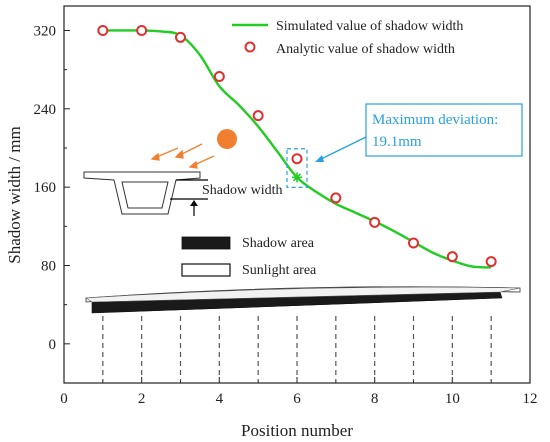 Image resolution: width=550 pixels, height=442 pixels. What do you see at coordinates (452, 399) in the screenshot?
I see `x-tick-label: 10` at bounding box center [452, 399].